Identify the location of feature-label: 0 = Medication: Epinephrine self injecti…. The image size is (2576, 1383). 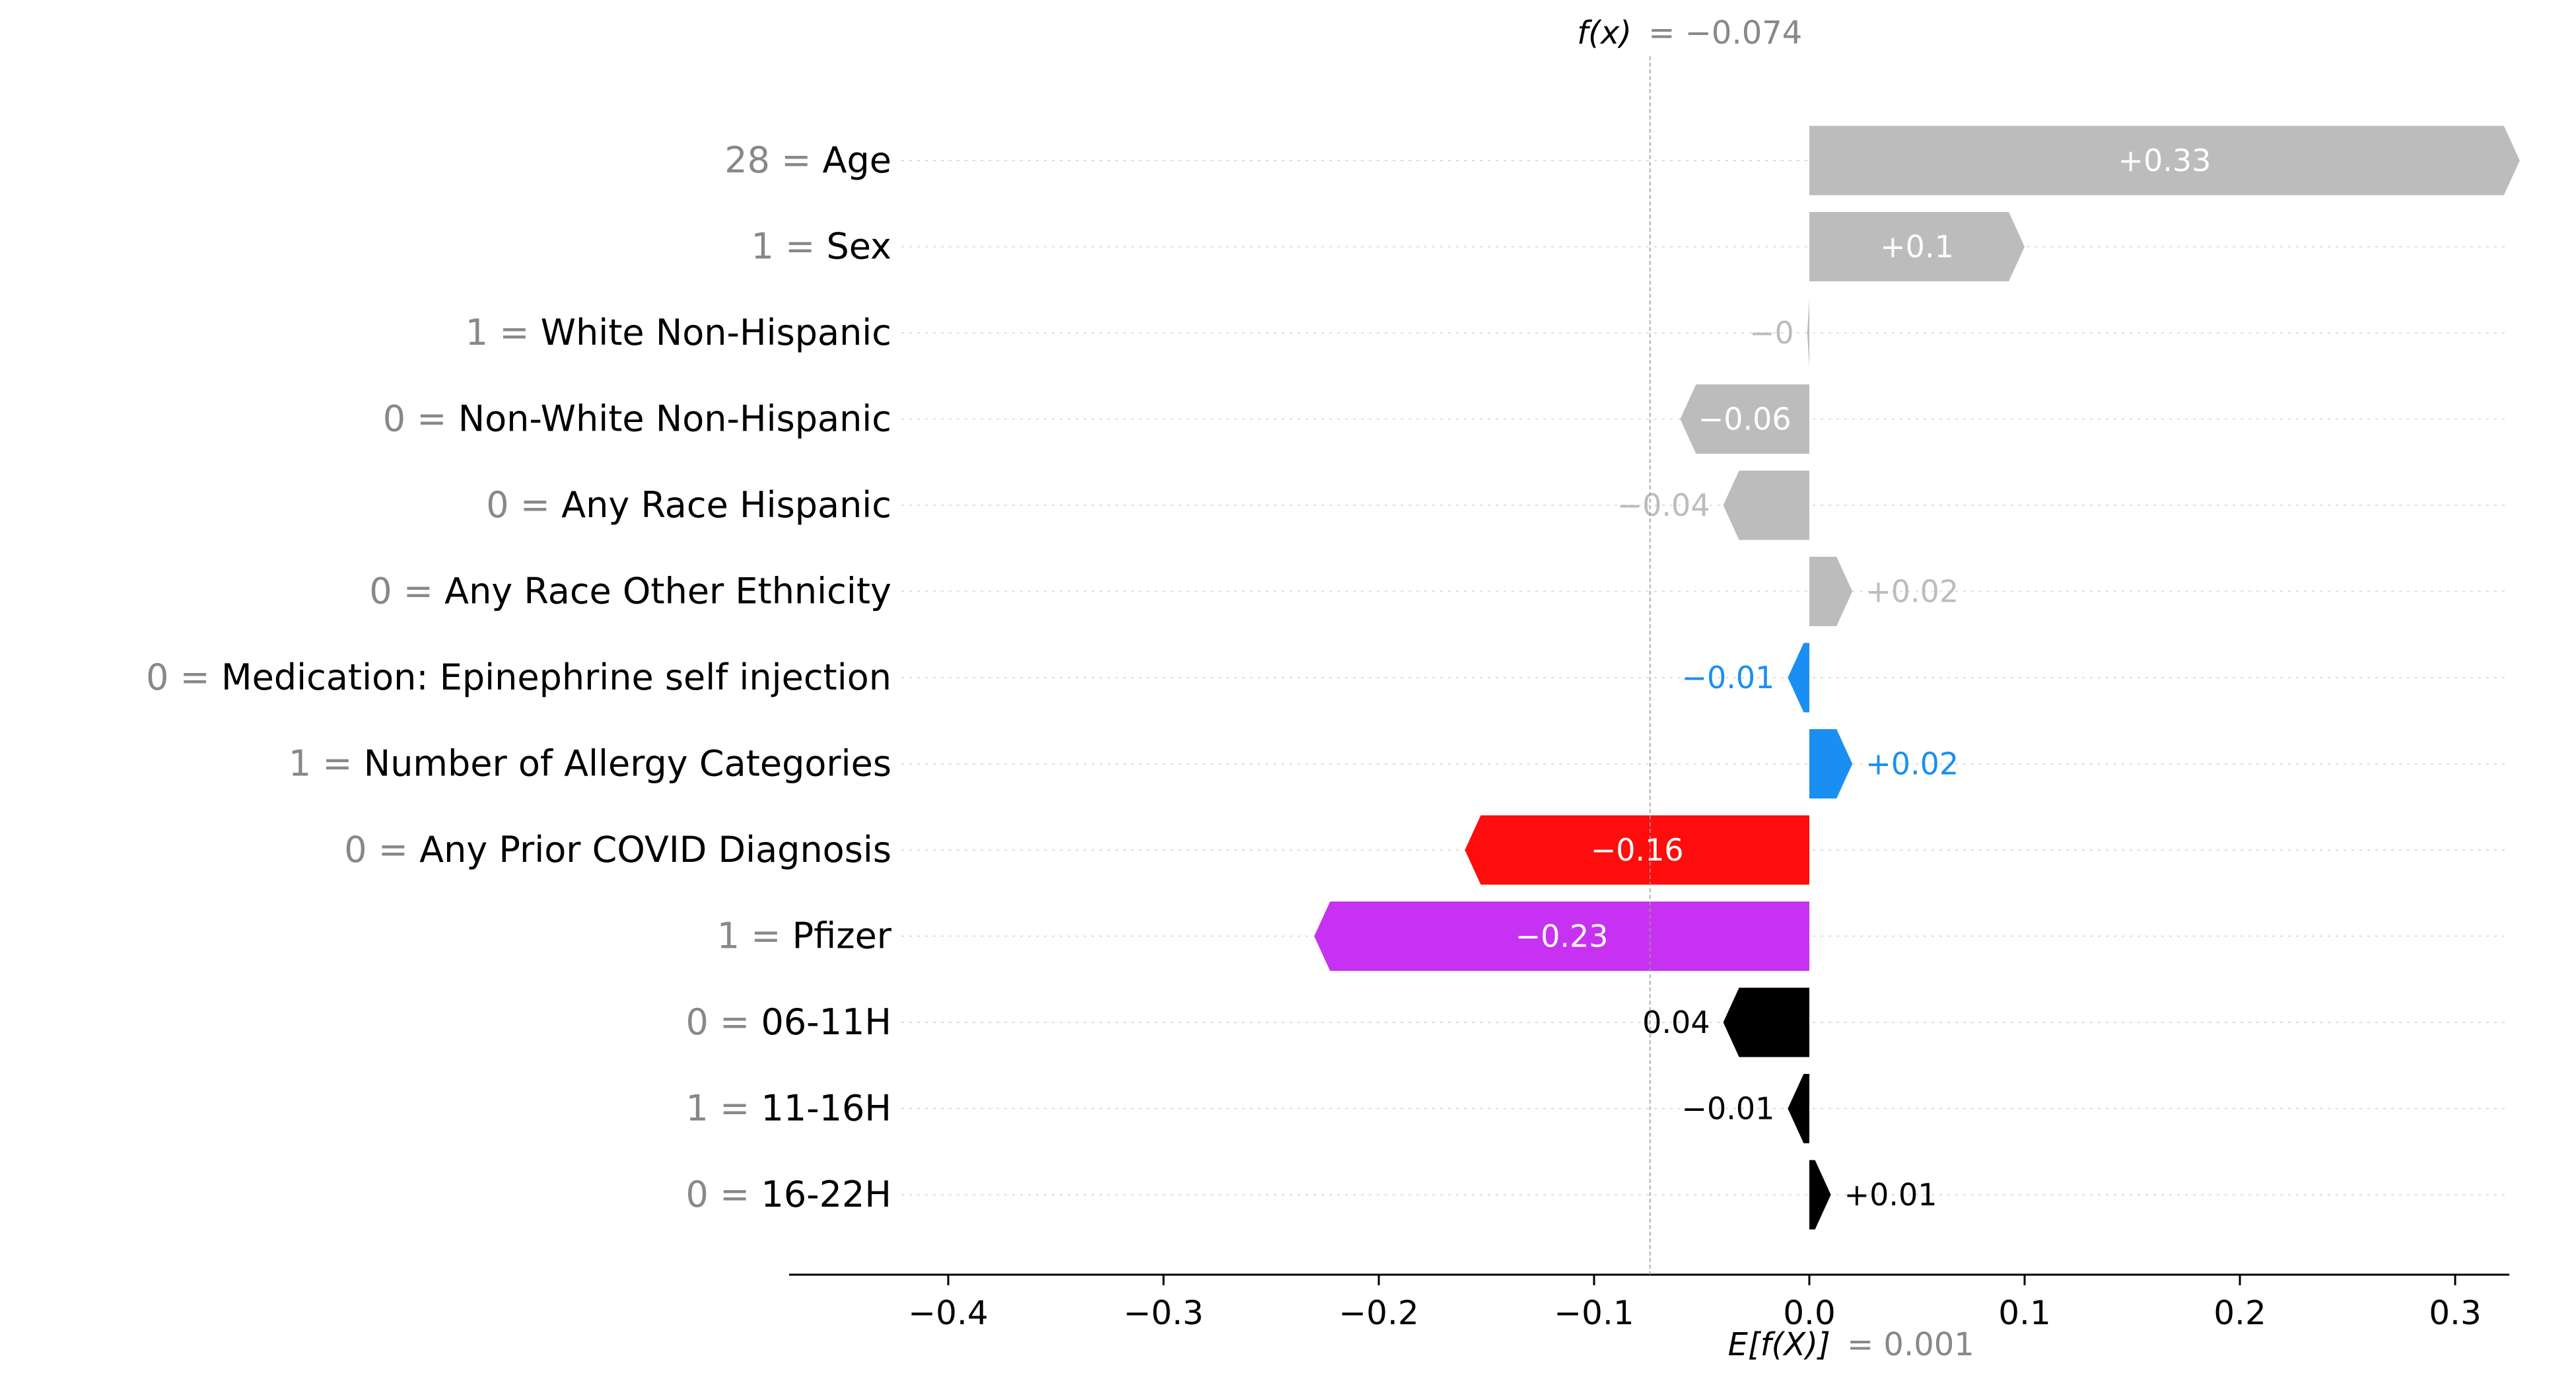
(519, 677).